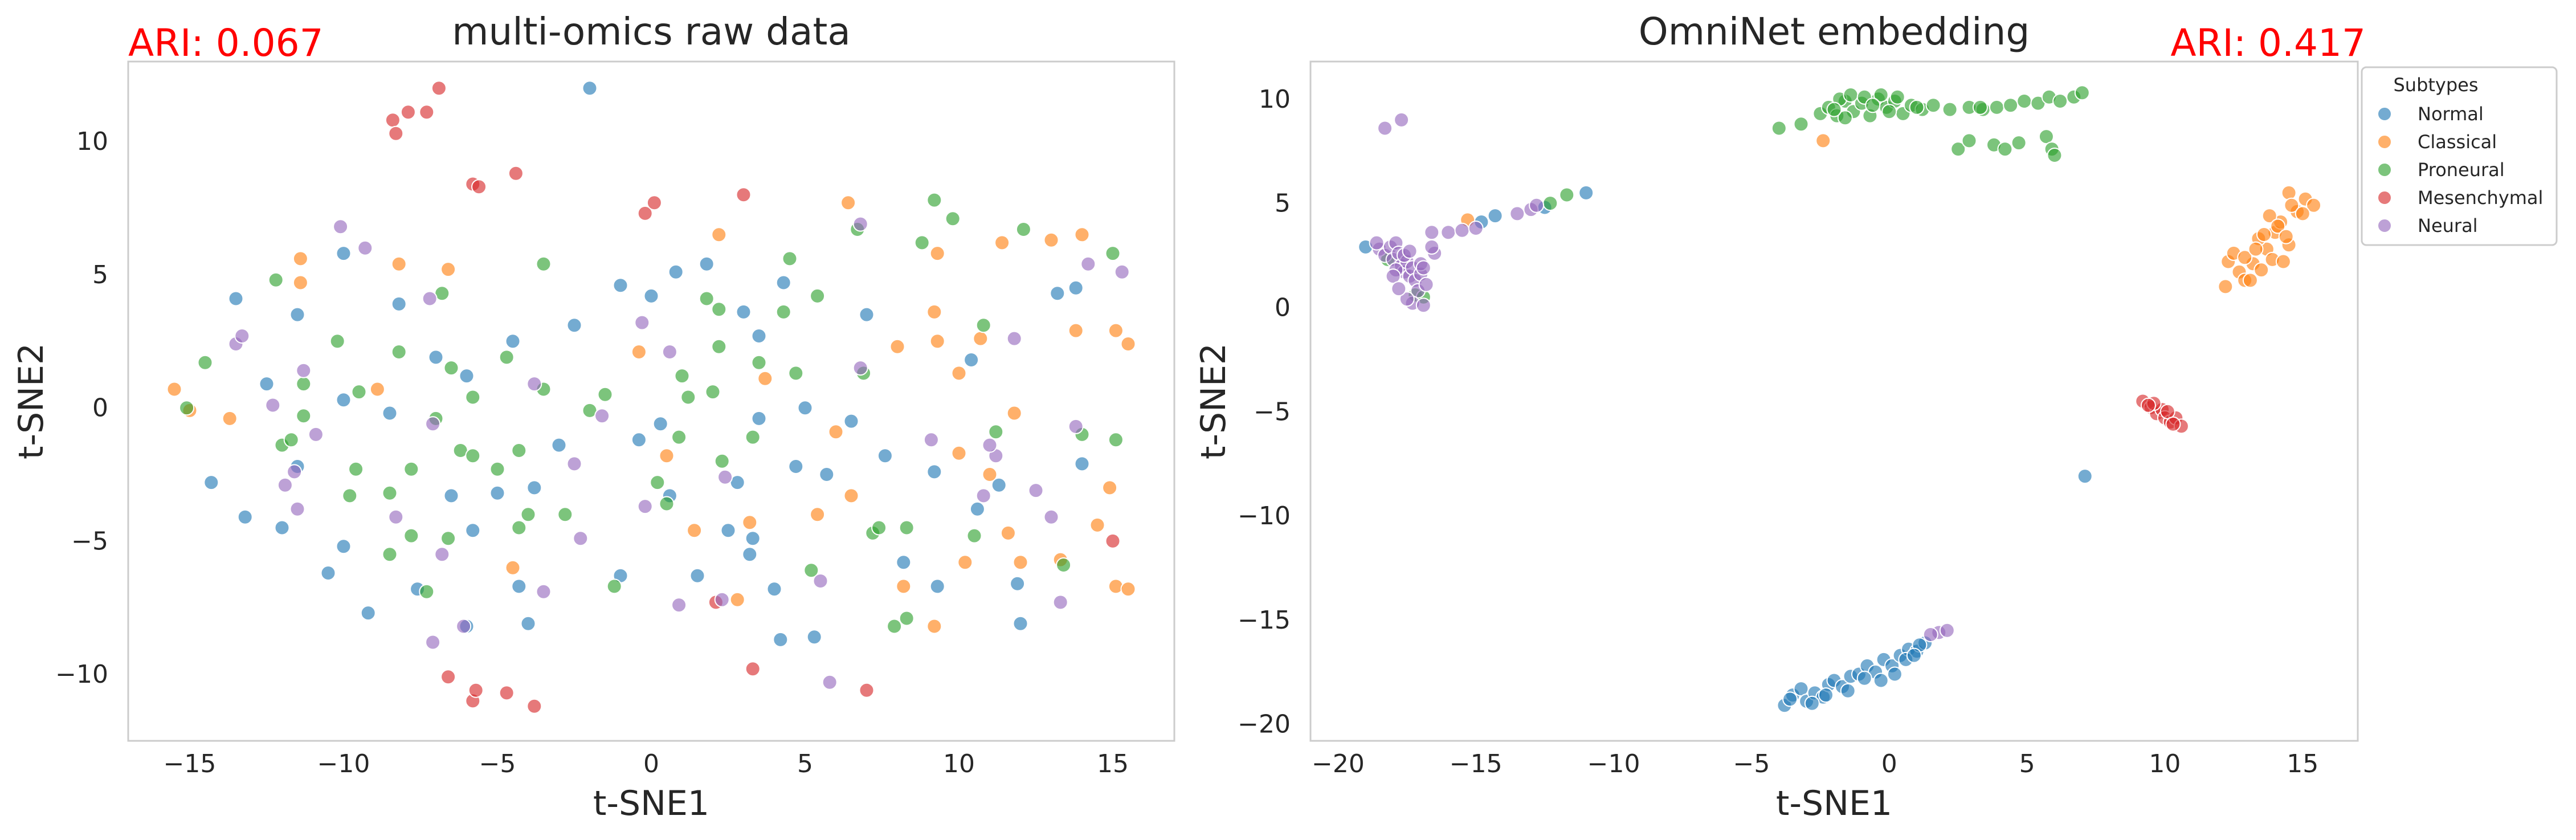 The height and width of the screenshot is (840, 2576). Describe the element at coordinates (100, 408) in the screenshot. I see `y-tick-label: 0` at that location.